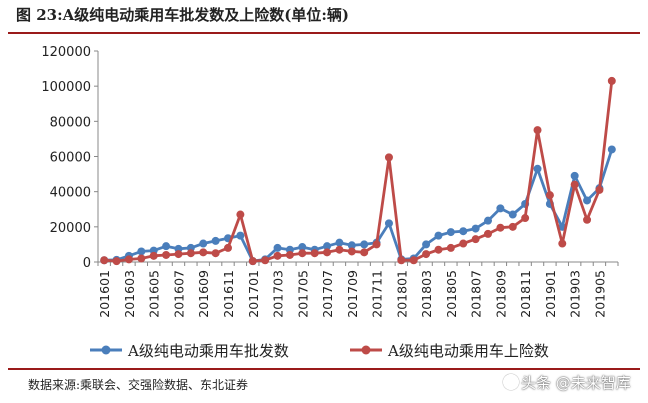 The height and width of the screenshot is (403, 648). What do you see at coordinates (104, 294) in the screenshot?
I see `x-tick-label: 201601` at bounding box center [104, 294].